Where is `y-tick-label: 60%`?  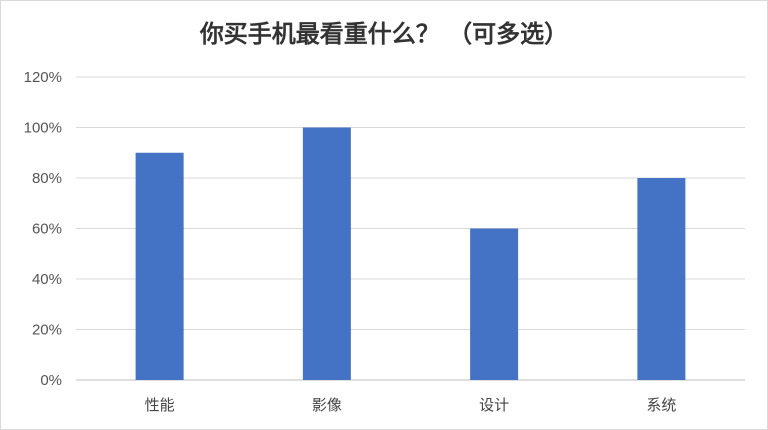
y-tick-label: 60% is located at coordinates (47, 229).